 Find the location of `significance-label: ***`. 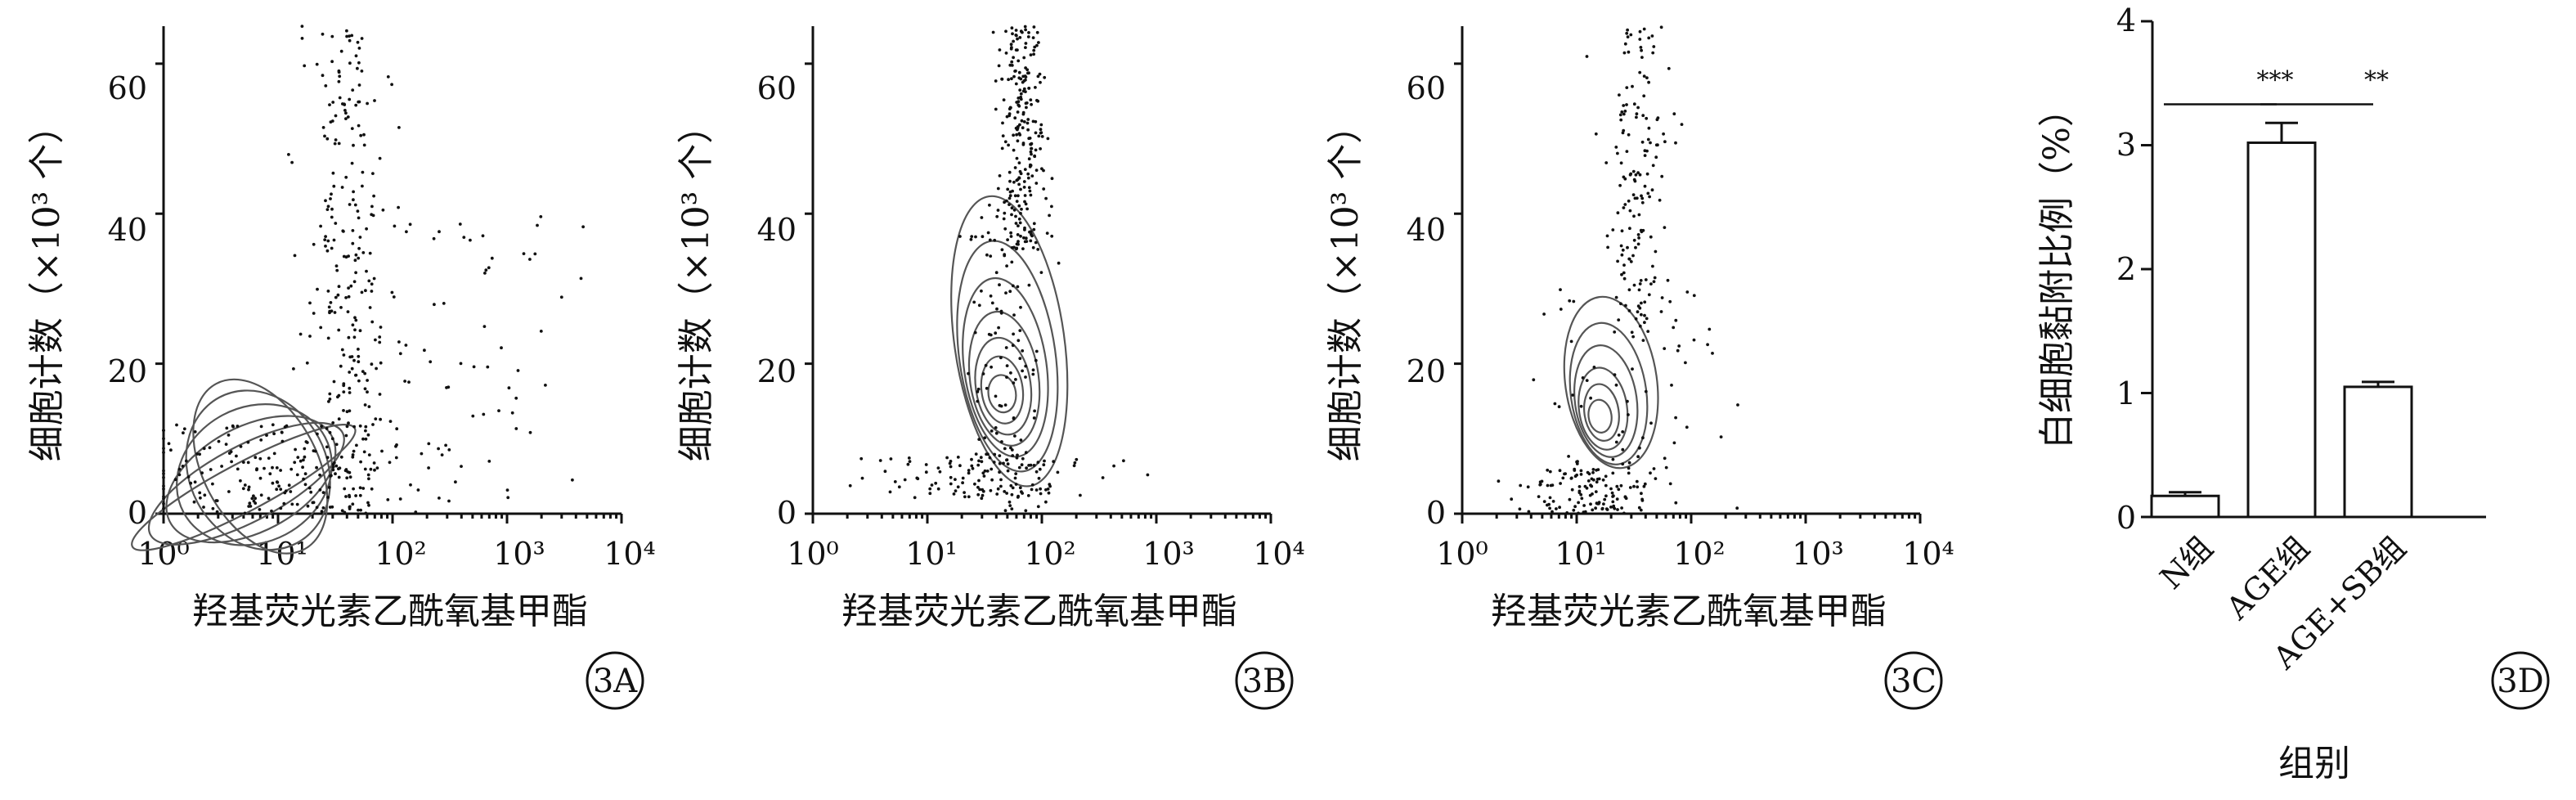

significance-label: *** is located at coordinates (2275, 80).